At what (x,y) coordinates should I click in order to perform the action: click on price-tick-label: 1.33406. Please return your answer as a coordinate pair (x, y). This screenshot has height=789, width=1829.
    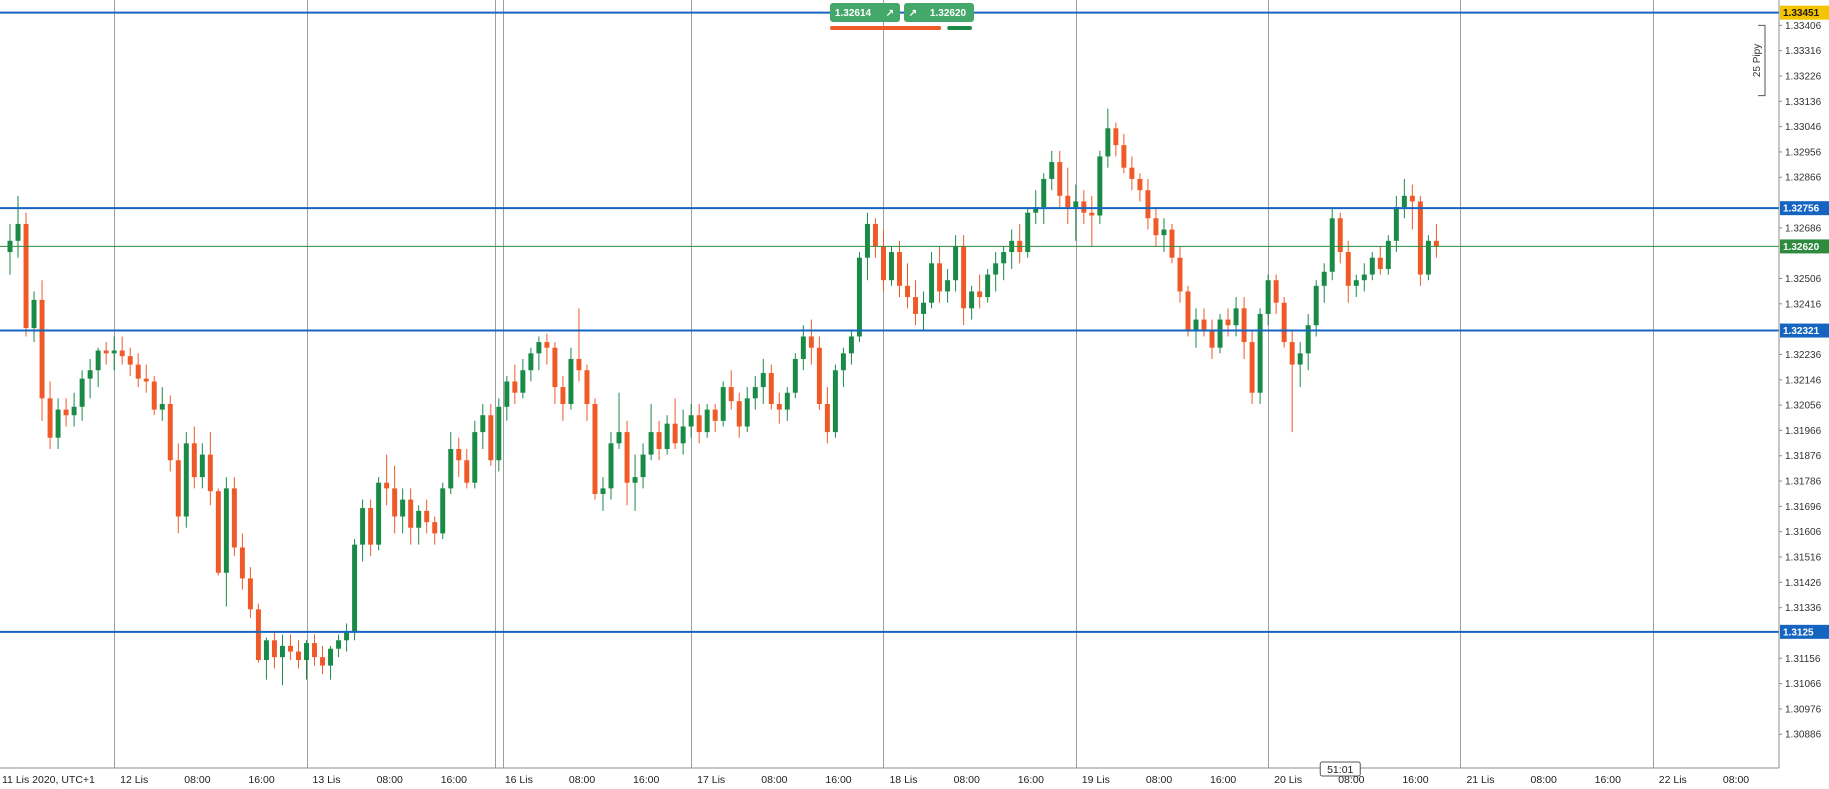
    Looking at the image, I should click on (1803, 26).